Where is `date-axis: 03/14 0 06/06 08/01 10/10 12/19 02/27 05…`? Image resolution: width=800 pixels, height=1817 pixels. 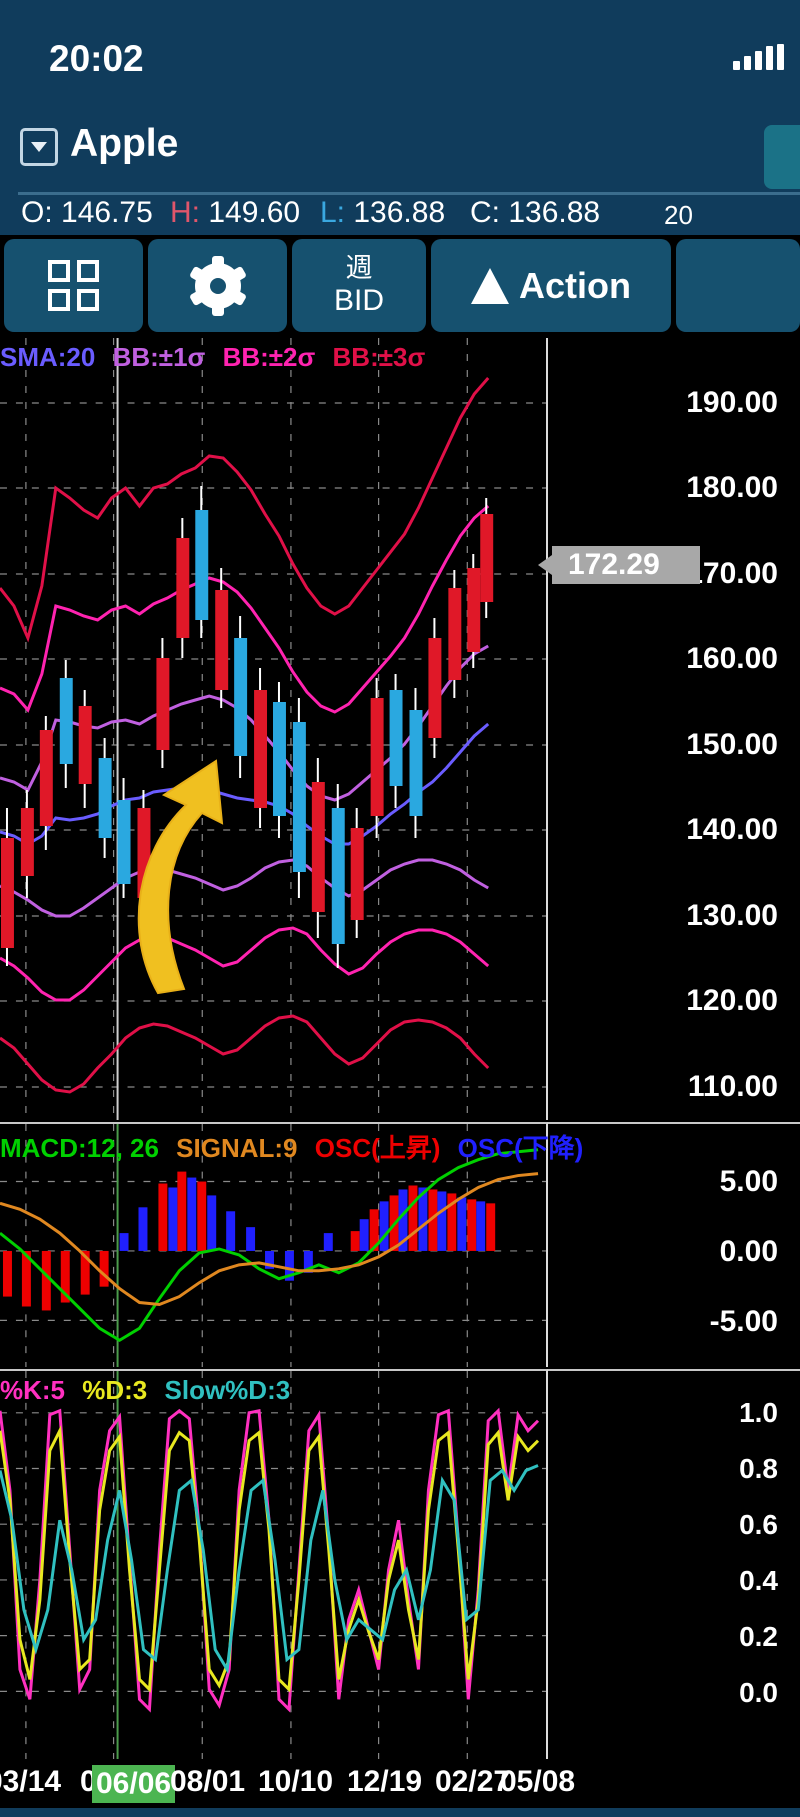
date-axis: 03/14 0 06/06 08/01 10/10 12/19 02/27 05… is located at coordinates (287, 1789).